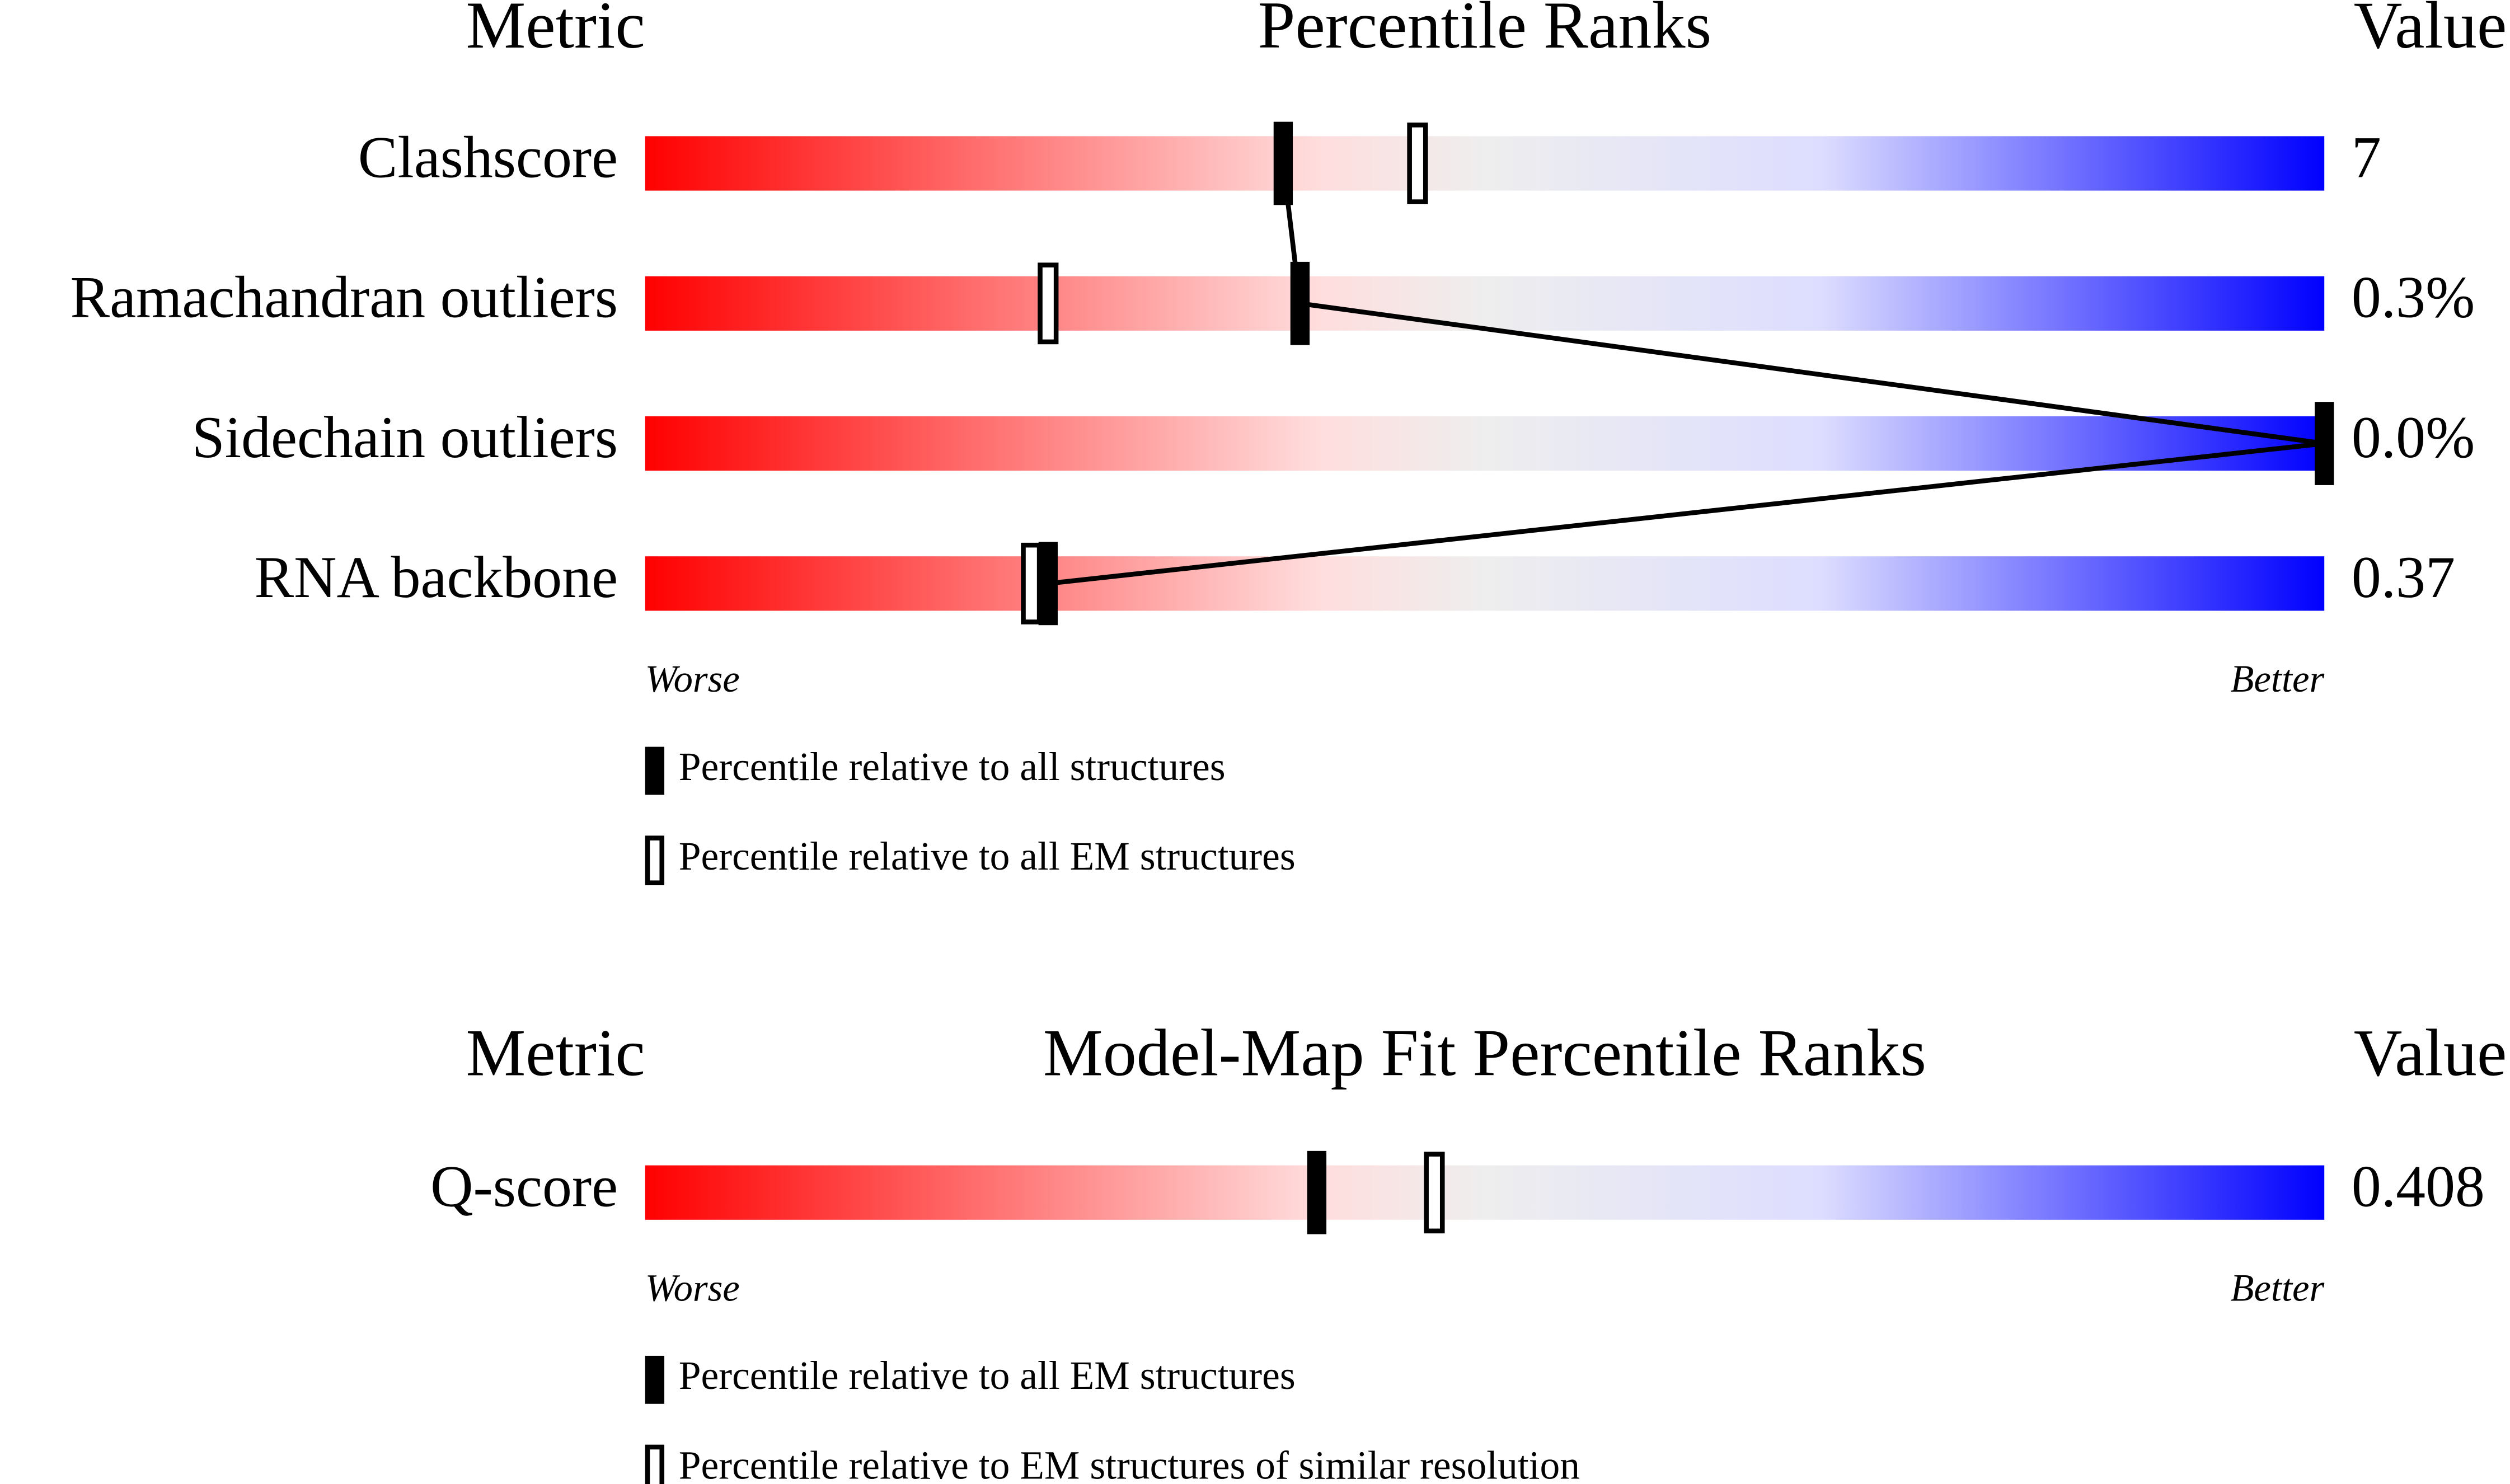 The width and height of the screenshot is (2510, 1484). Describe the element at coordinates (344, 297) in the screenshot. I see `metric-label: Ramachandran outliers` at that location.